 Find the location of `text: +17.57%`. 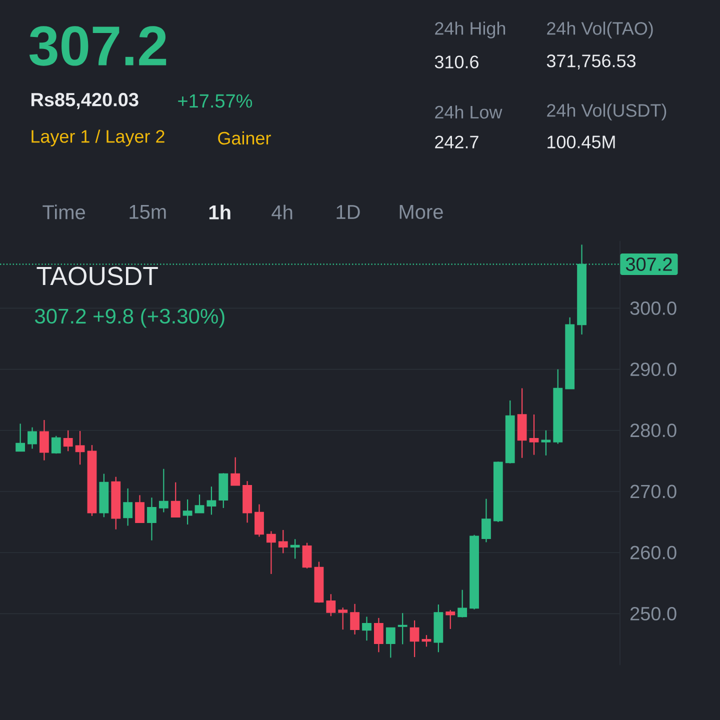

text: +17.57% is located at coordinates (215, 101).